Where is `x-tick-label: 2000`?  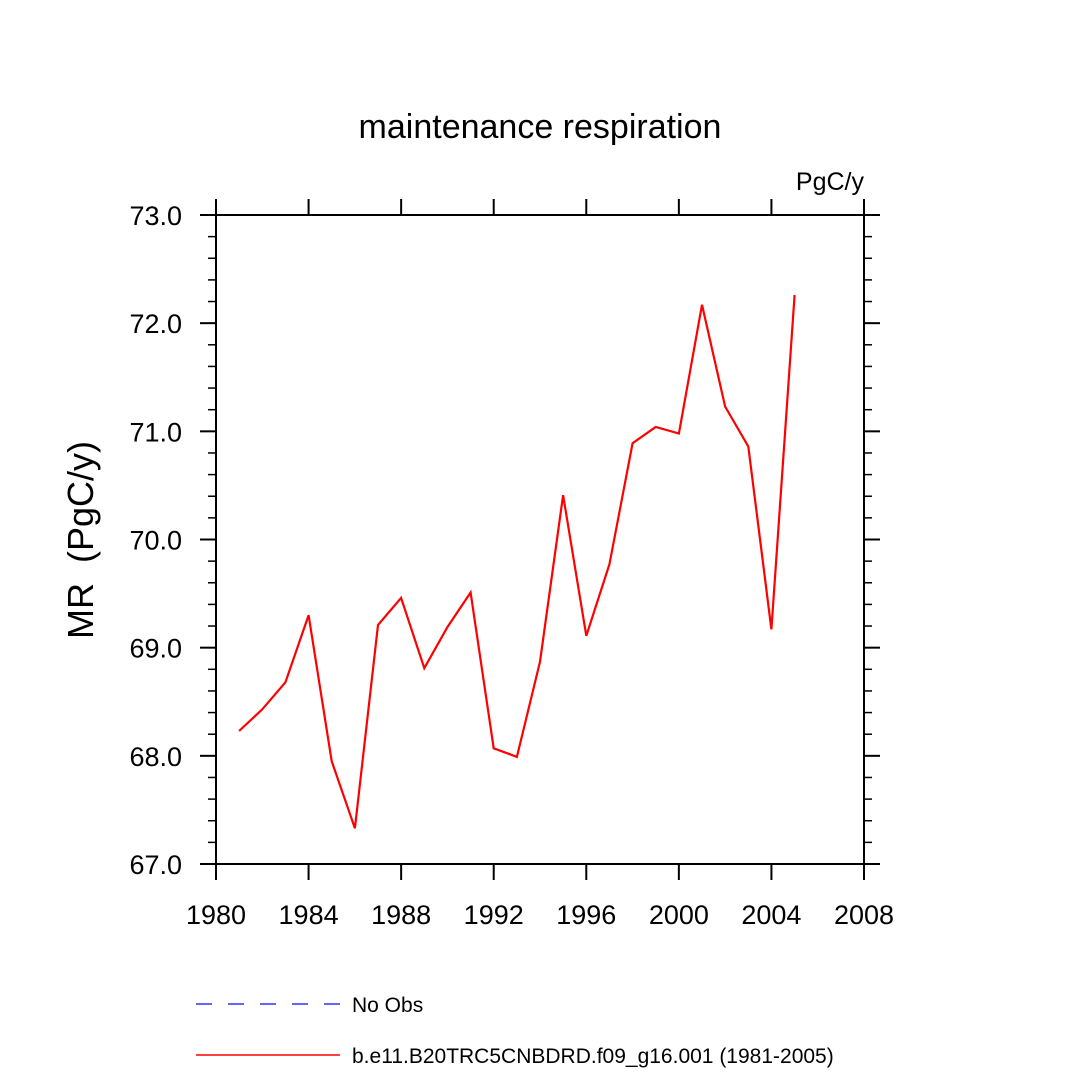
x-tick-label: 2000 is located at coordinates (679, 915).